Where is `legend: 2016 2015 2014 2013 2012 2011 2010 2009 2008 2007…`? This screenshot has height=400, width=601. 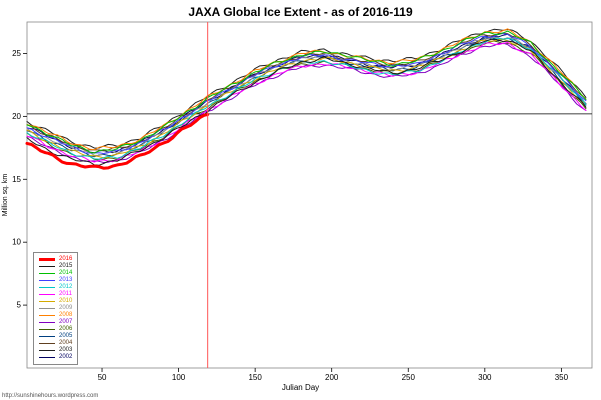
legend: 2016 2015 2014 2013 2012 2011 2010 2009 2008 2007… is located at coordinates (56, 308).